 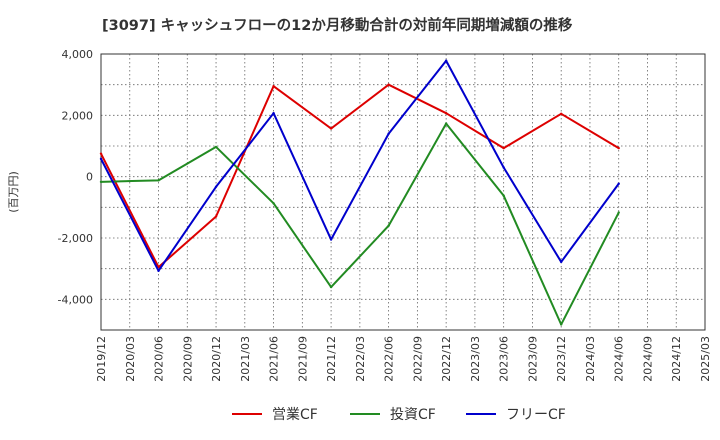 What do you see at coordinates (532, 359) in the screenshot?
I see `x-tick-label: 2023/09` at bounding box center [532, 359].